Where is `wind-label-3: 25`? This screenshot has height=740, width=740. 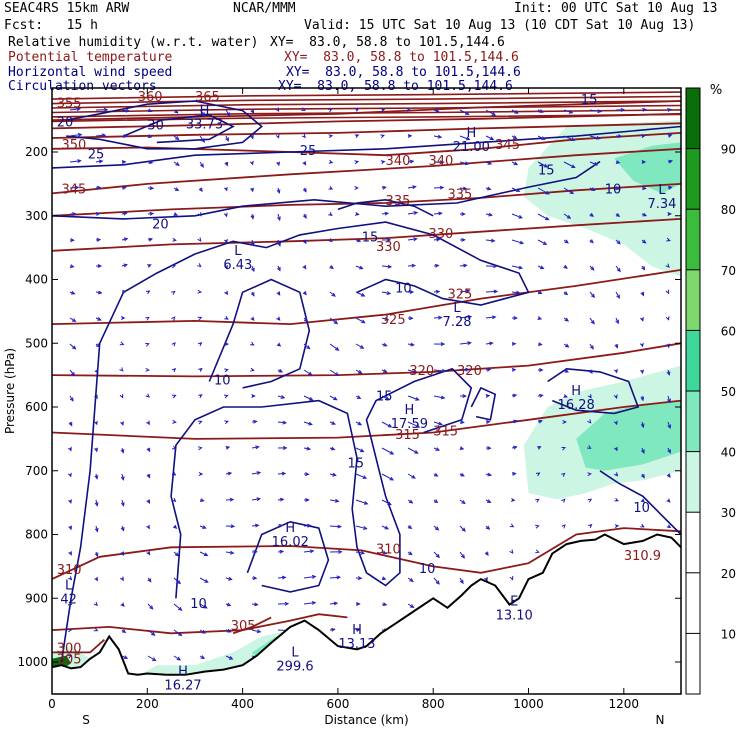 wind-label-3: 25 is located at coordinates (308, 151).